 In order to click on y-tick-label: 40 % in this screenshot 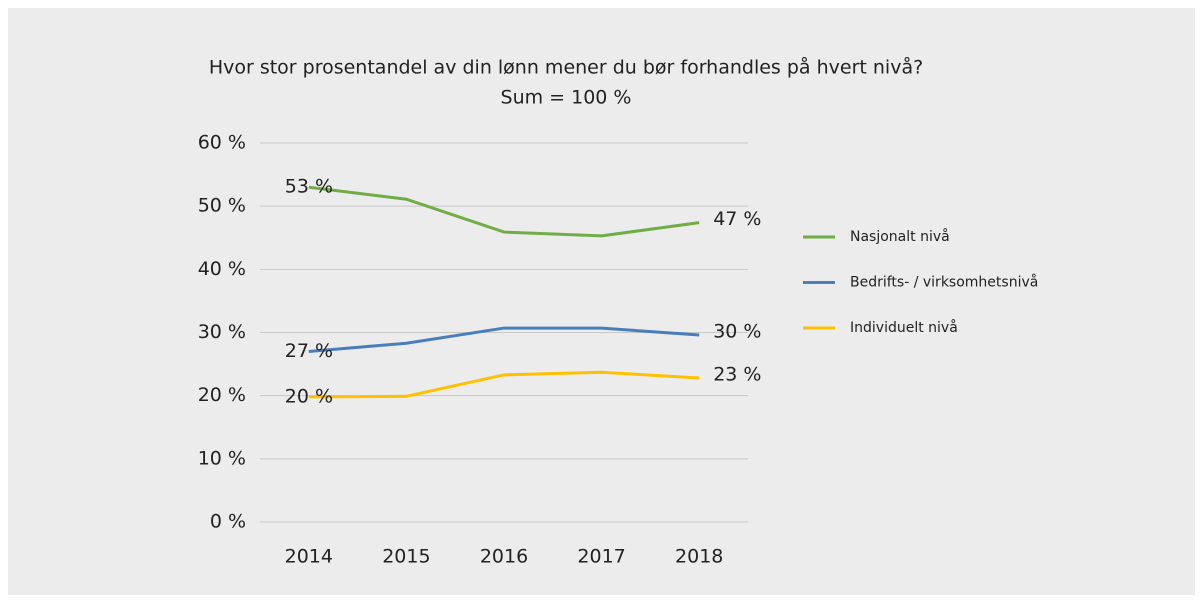, I will do `click(222, 269)`.